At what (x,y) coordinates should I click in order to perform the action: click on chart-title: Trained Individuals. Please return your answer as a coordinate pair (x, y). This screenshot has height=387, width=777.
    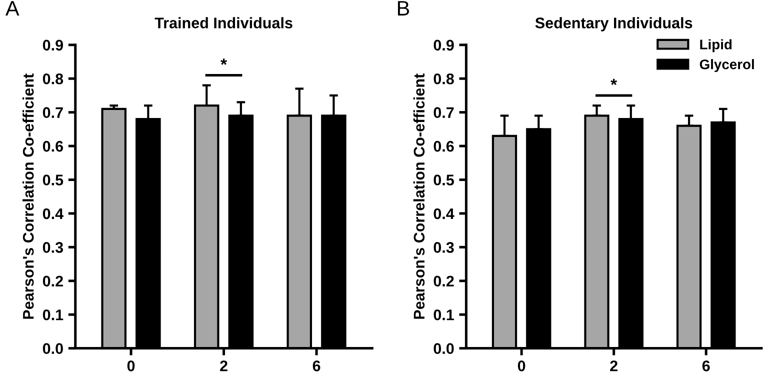
    Looking at the image, I should click on (223, 22).